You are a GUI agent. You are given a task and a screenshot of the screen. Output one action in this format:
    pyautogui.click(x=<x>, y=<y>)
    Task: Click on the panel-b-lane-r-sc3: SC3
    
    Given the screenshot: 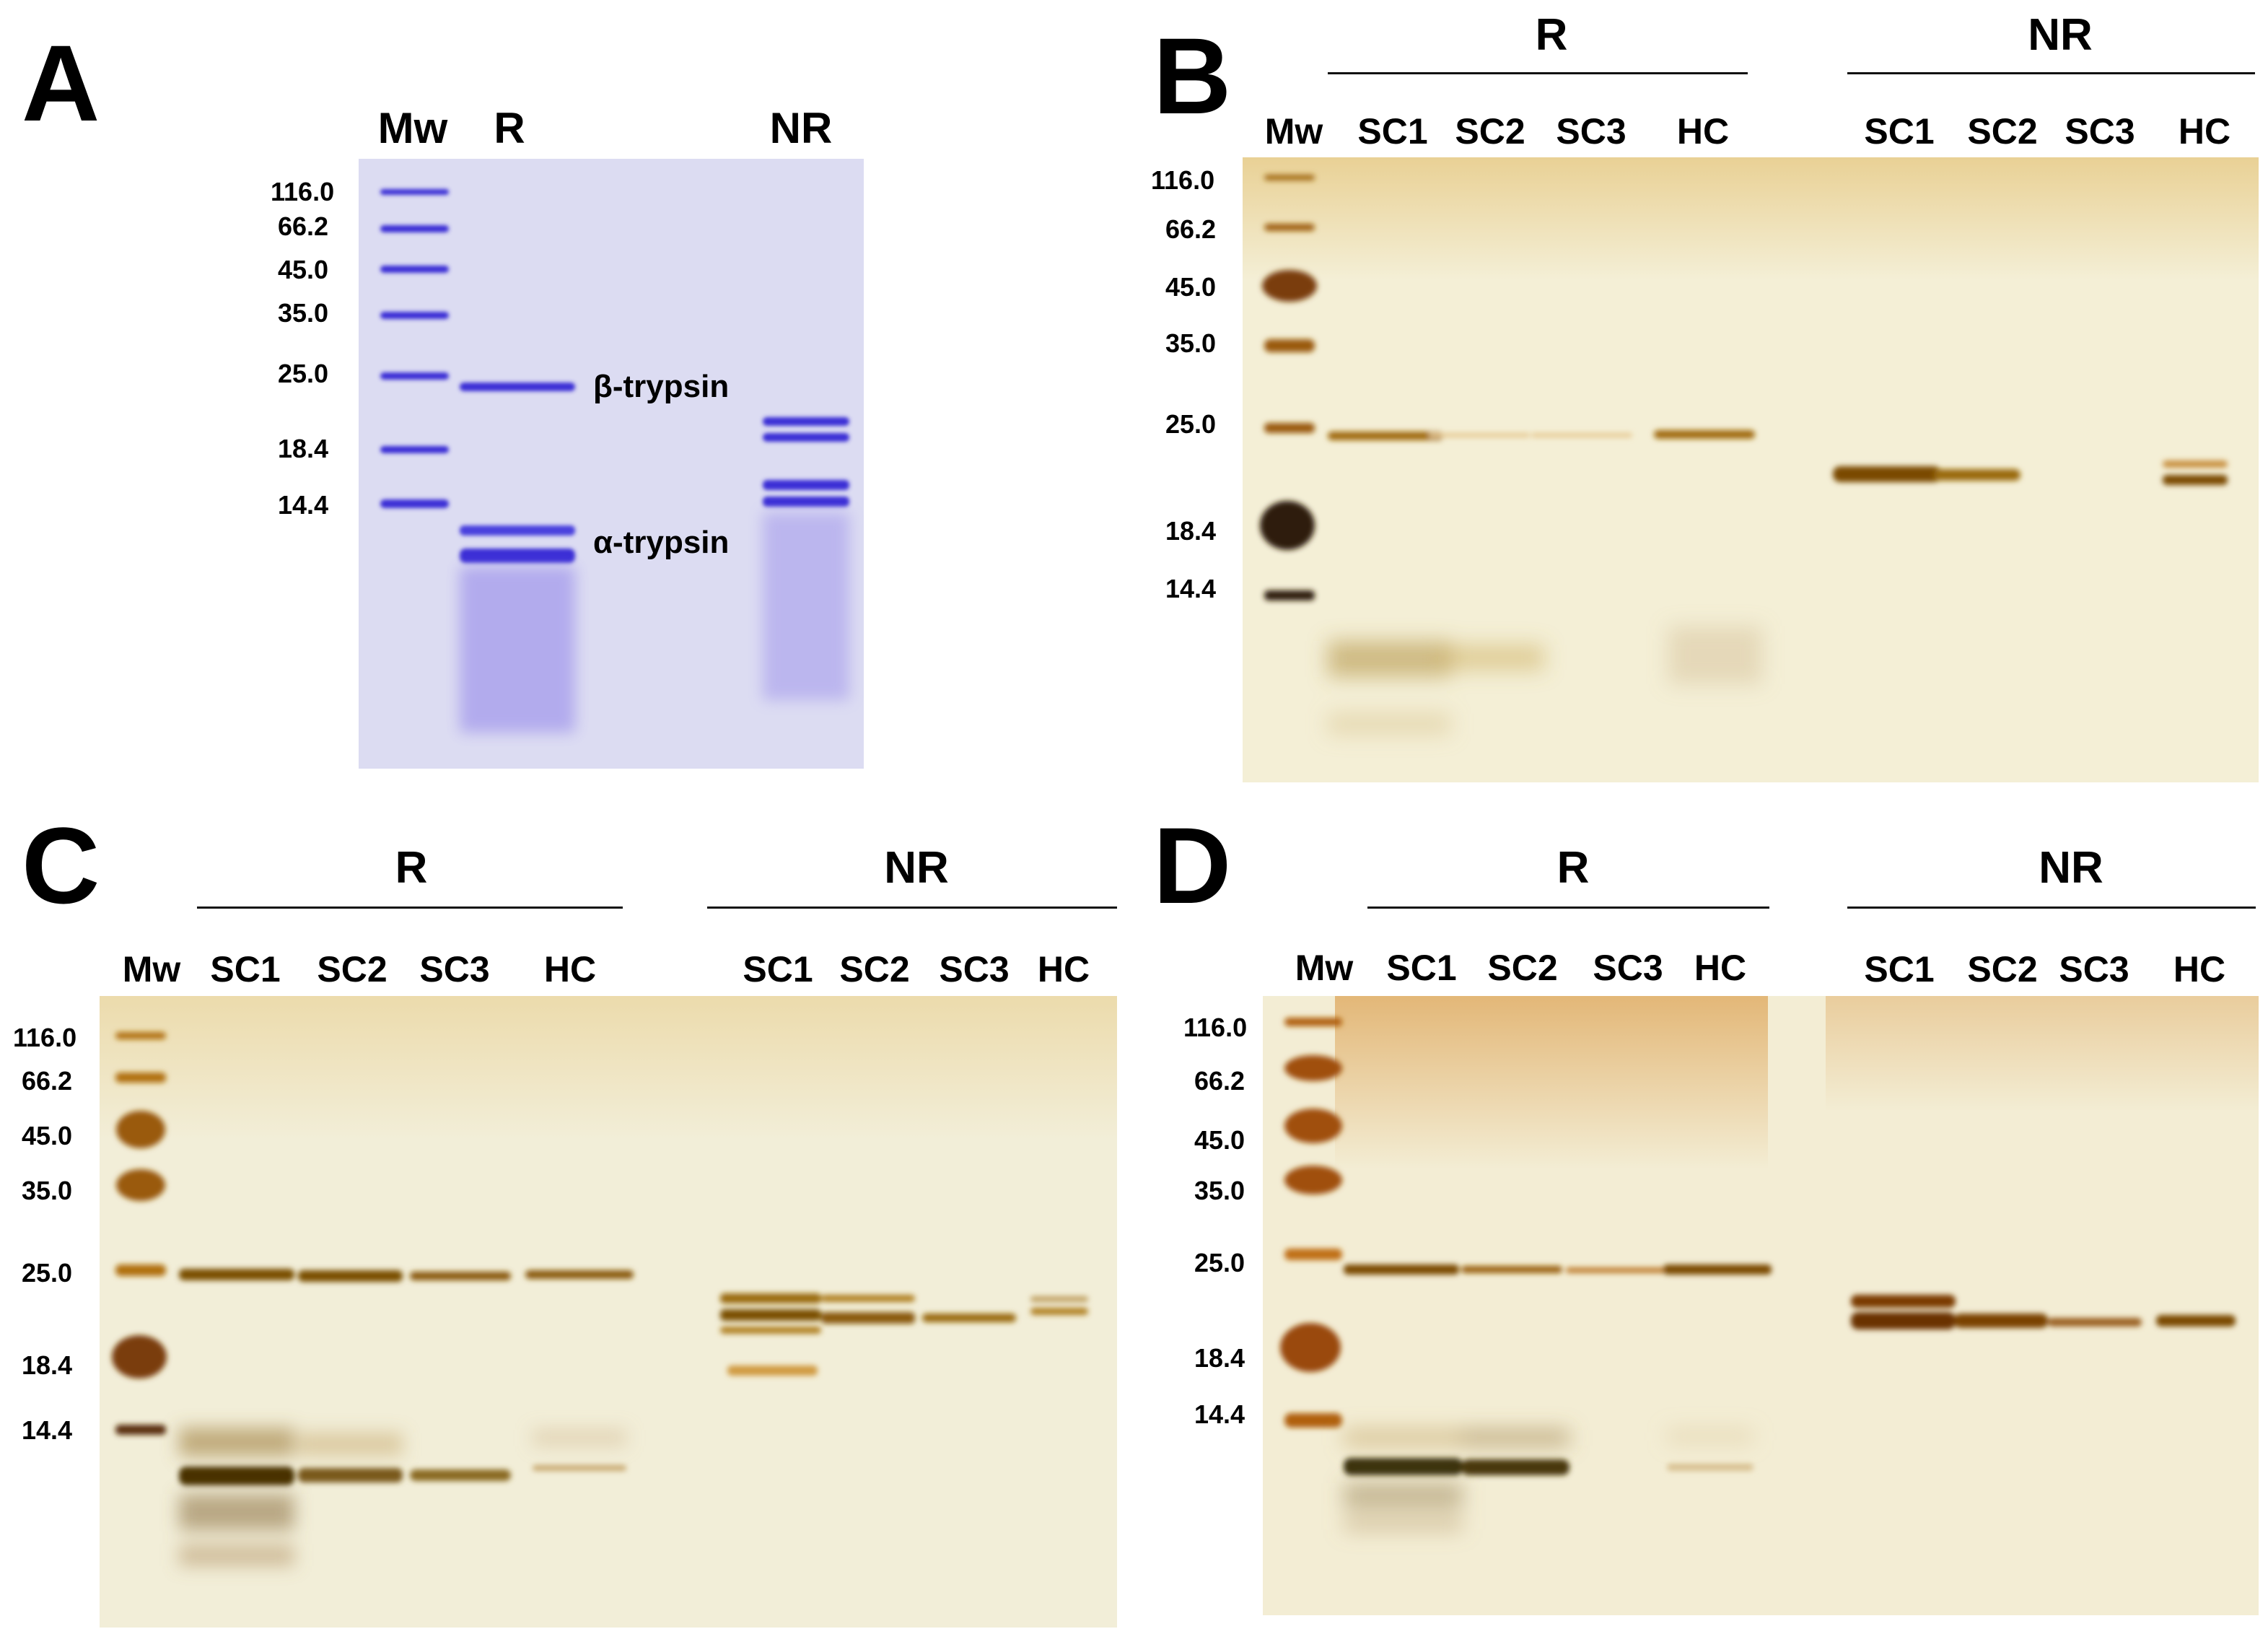 What is the action you would take?
    pyautogui.click(x=1591, y=131)
    